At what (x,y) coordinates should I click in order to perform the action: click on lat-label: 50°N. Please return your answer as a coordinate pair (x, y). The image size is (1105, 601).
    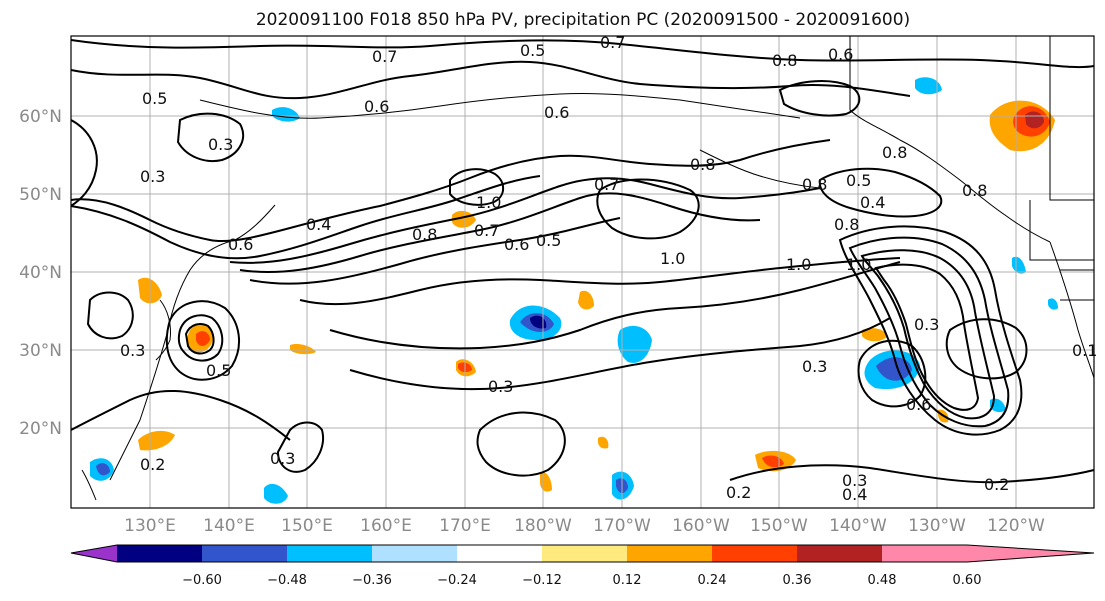
    Looking at the image, I should click on (40, 195).